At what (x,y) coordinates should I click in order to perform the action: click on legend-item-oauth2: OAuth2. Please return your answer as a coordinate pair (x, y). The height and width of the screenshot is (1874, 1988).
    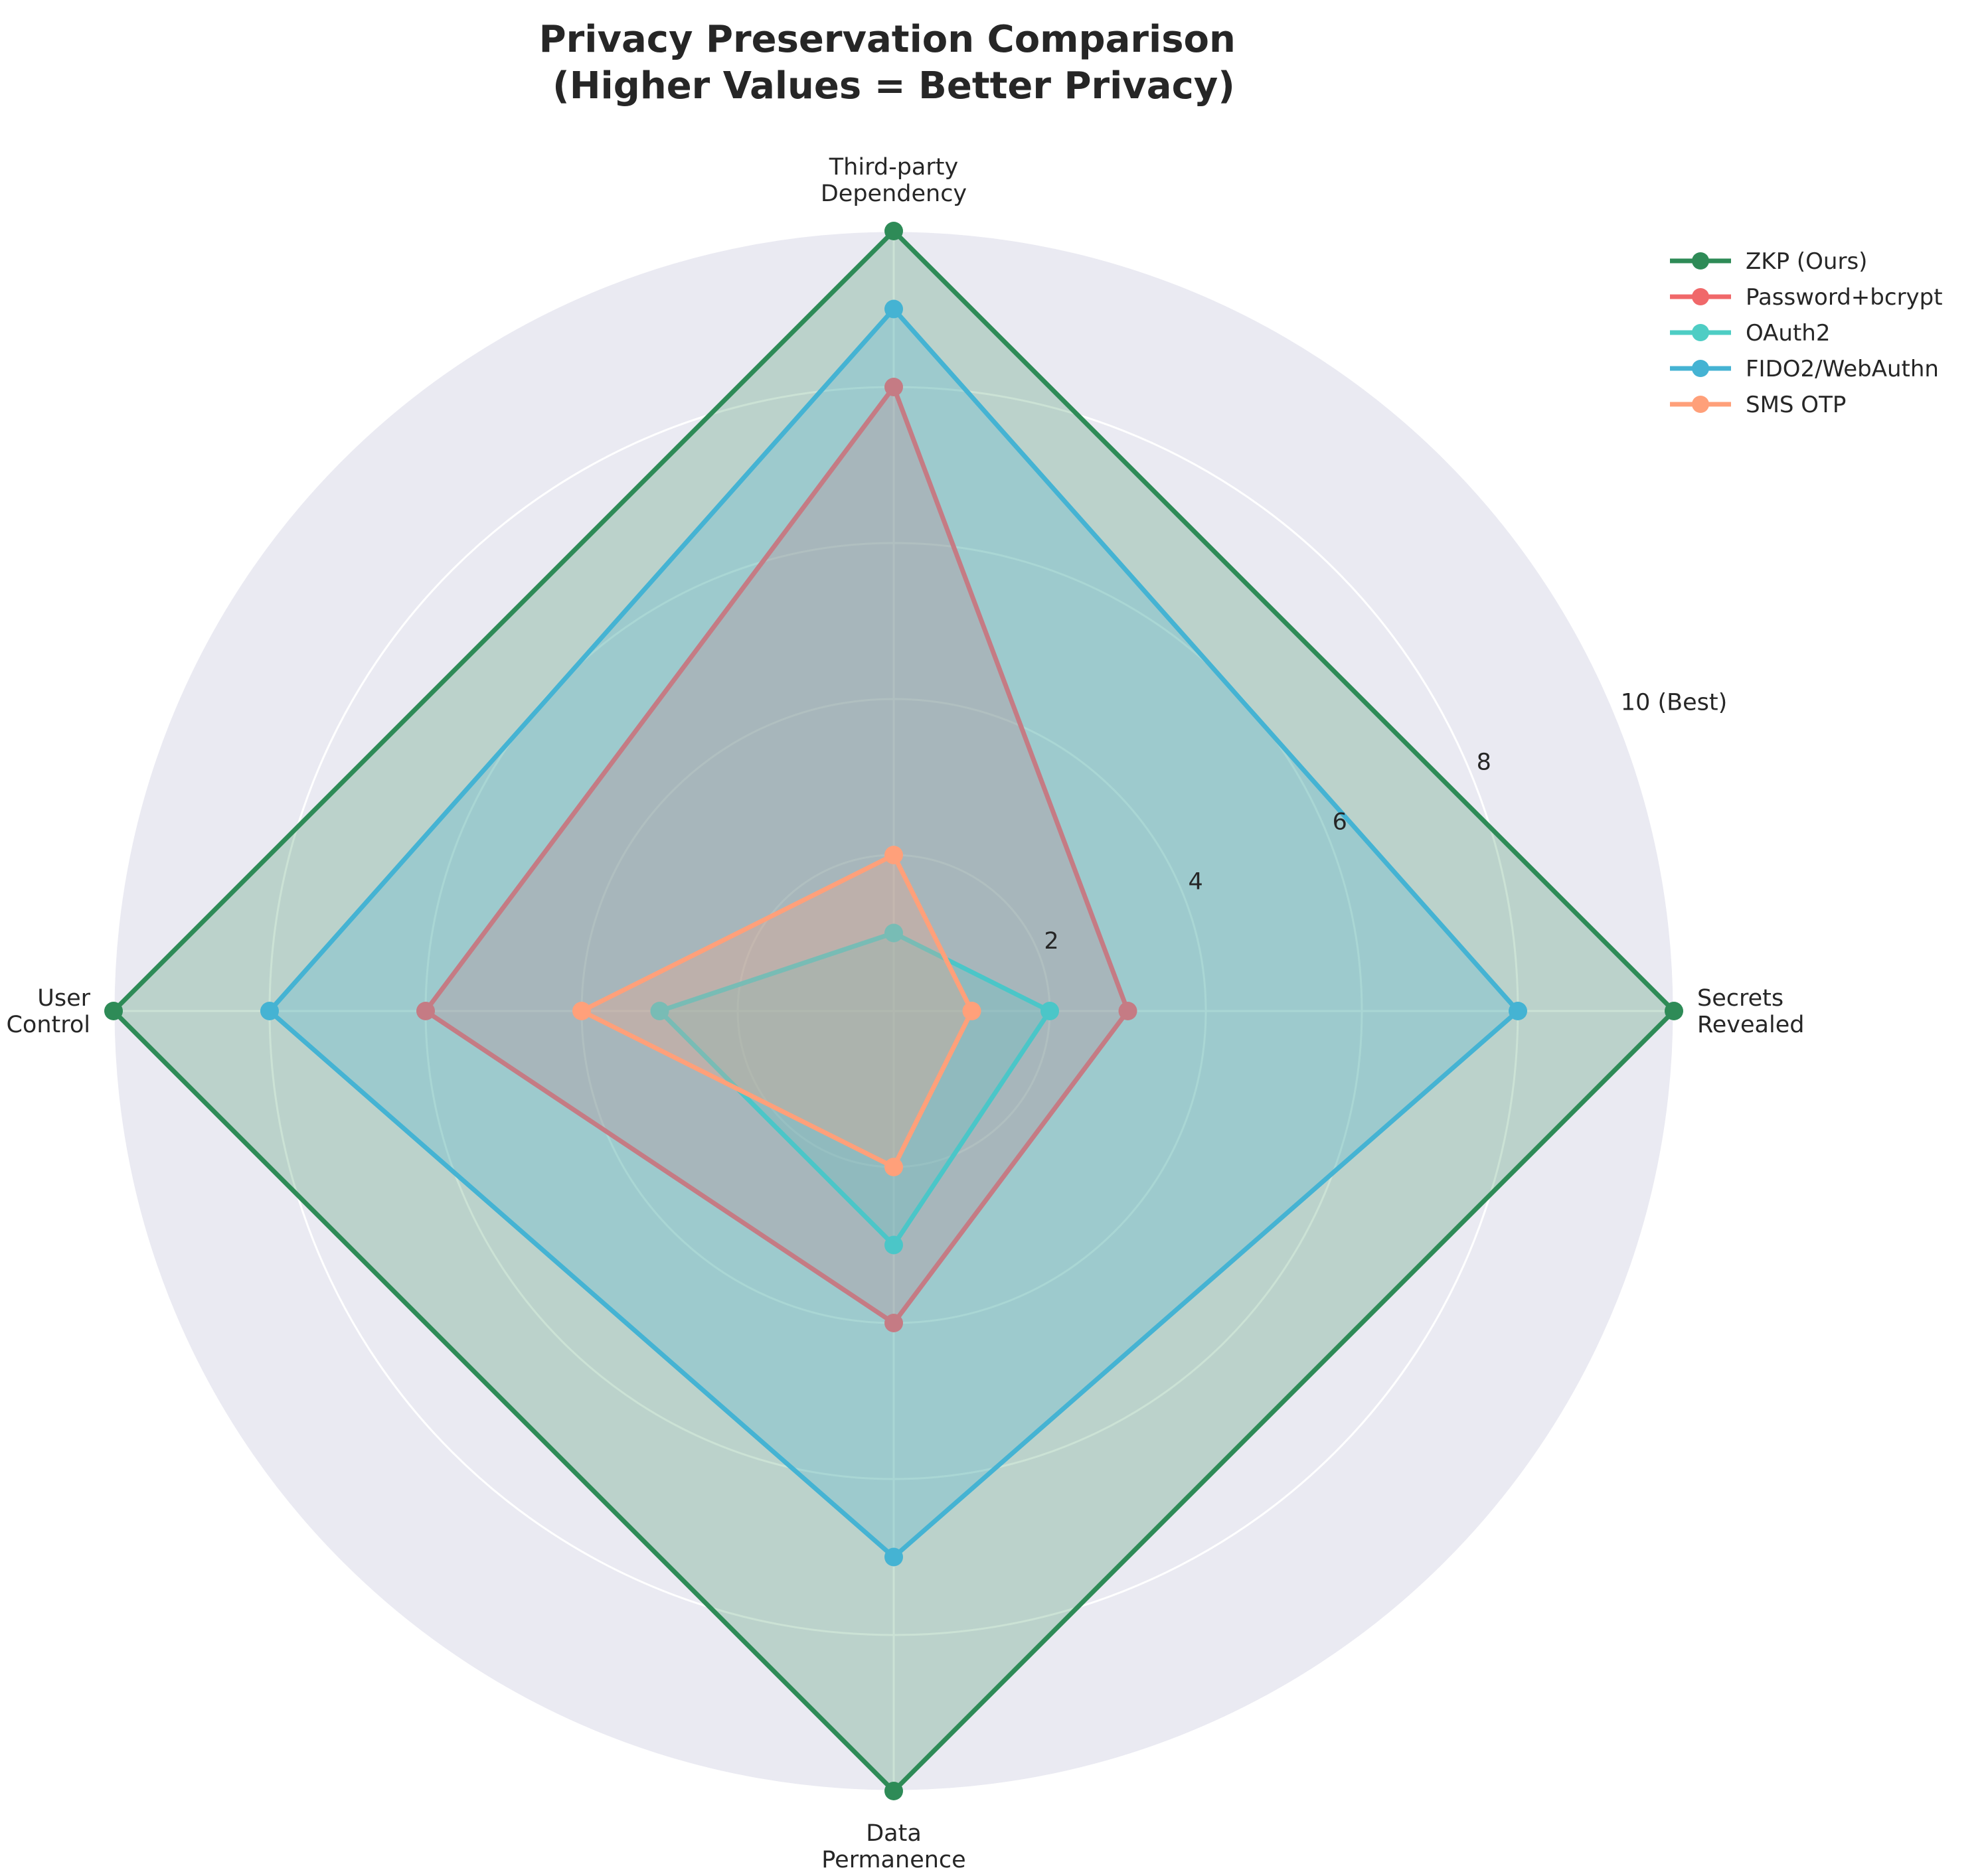
    Looking at the image, I should click on (1750, 333).